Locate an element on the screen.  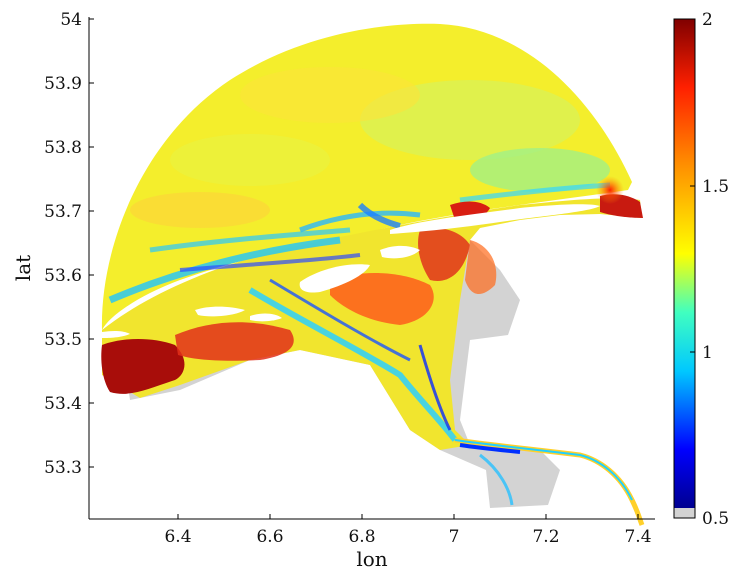
x-tick-label: 6.4 is located at coordinates (177, 537).